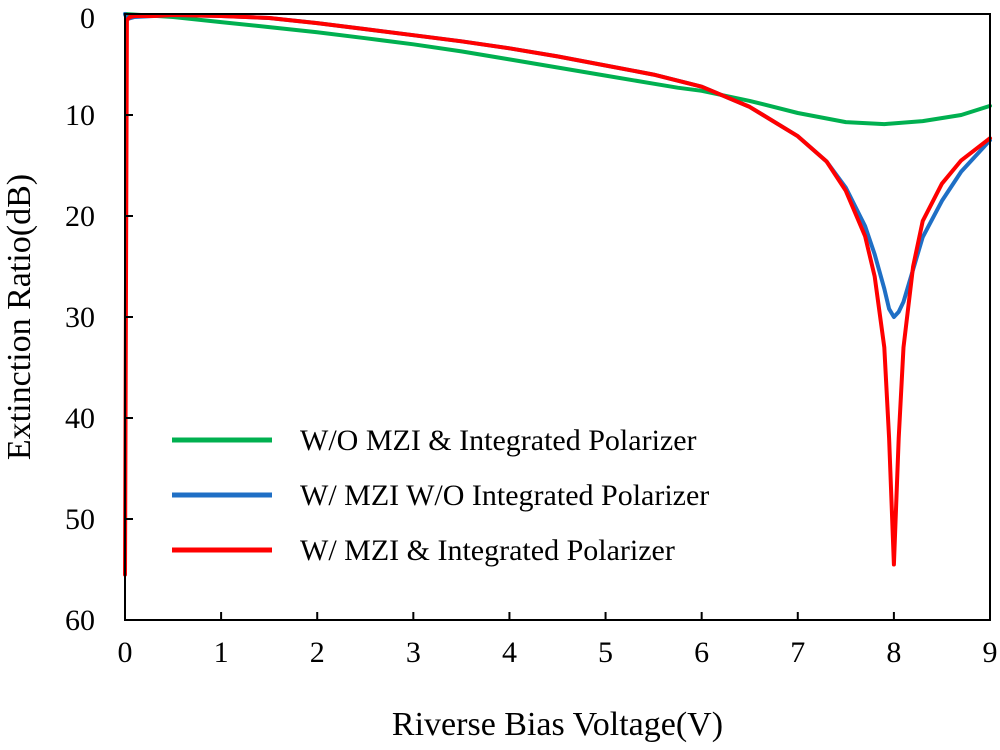  Describe the element at coordinates (504, 495) in the screenshot. I see `legend-label-2: W/ MZI W/O Integrated Polarizer` at that location.